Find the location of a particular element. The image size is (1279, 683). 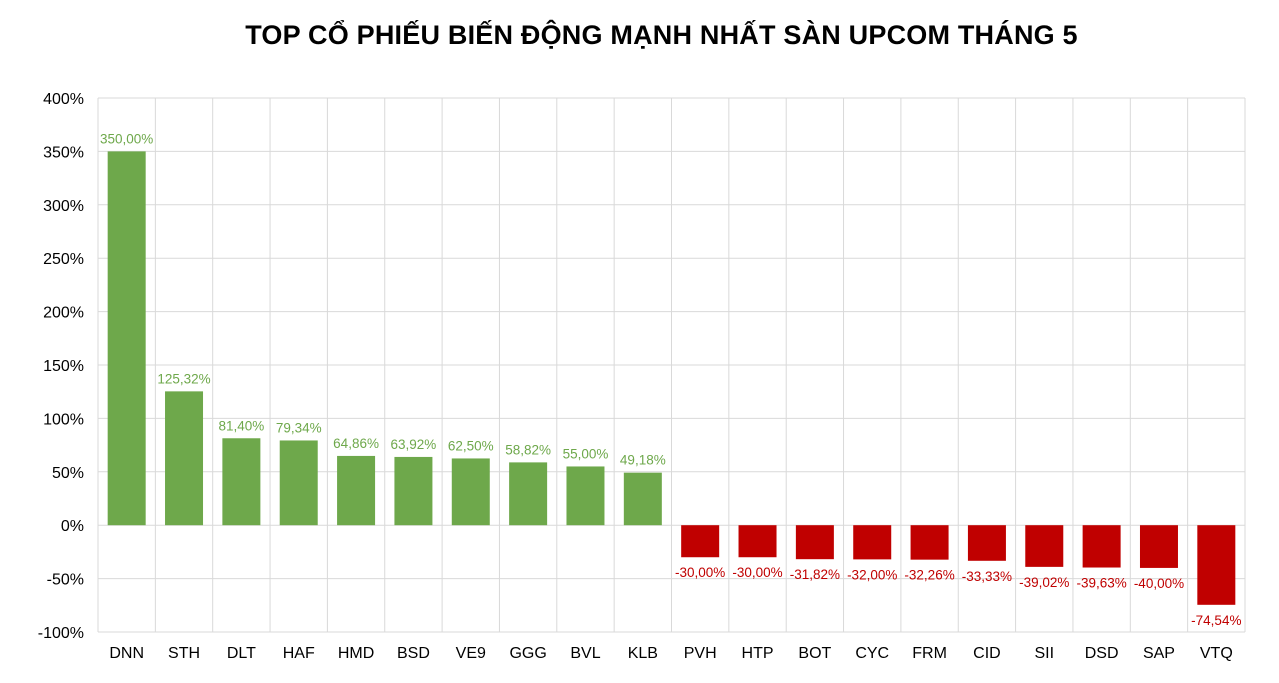

bar-bsd is located at coordinates (413, 491).